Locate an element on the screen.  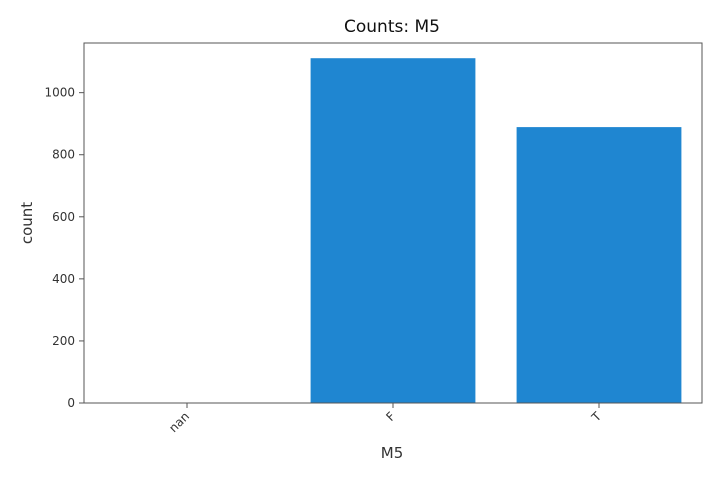
y-axis-label: count is located at coordinates (27, 223).